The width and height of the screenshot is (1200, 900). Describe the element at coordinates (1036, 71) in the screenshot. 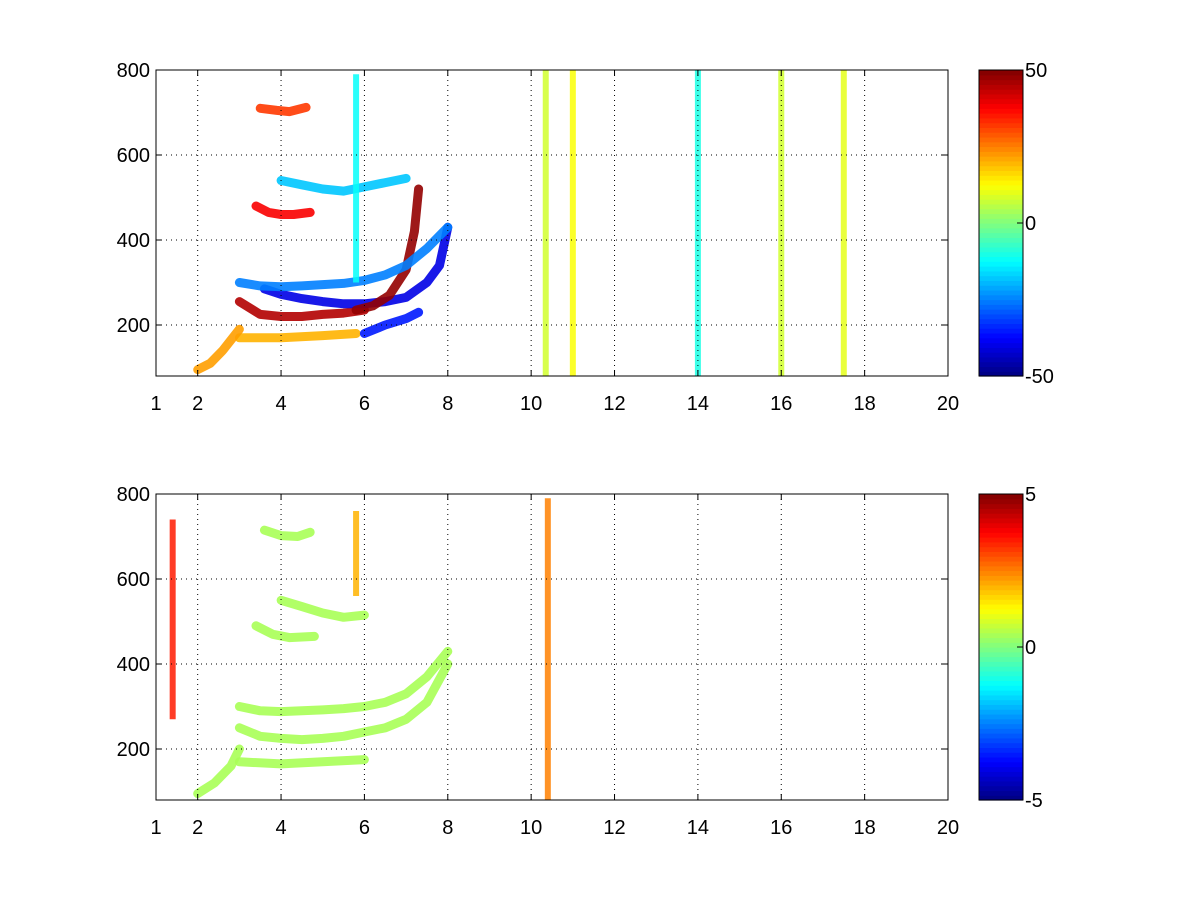

I see `colorbar-tick-label: 50` at that location.